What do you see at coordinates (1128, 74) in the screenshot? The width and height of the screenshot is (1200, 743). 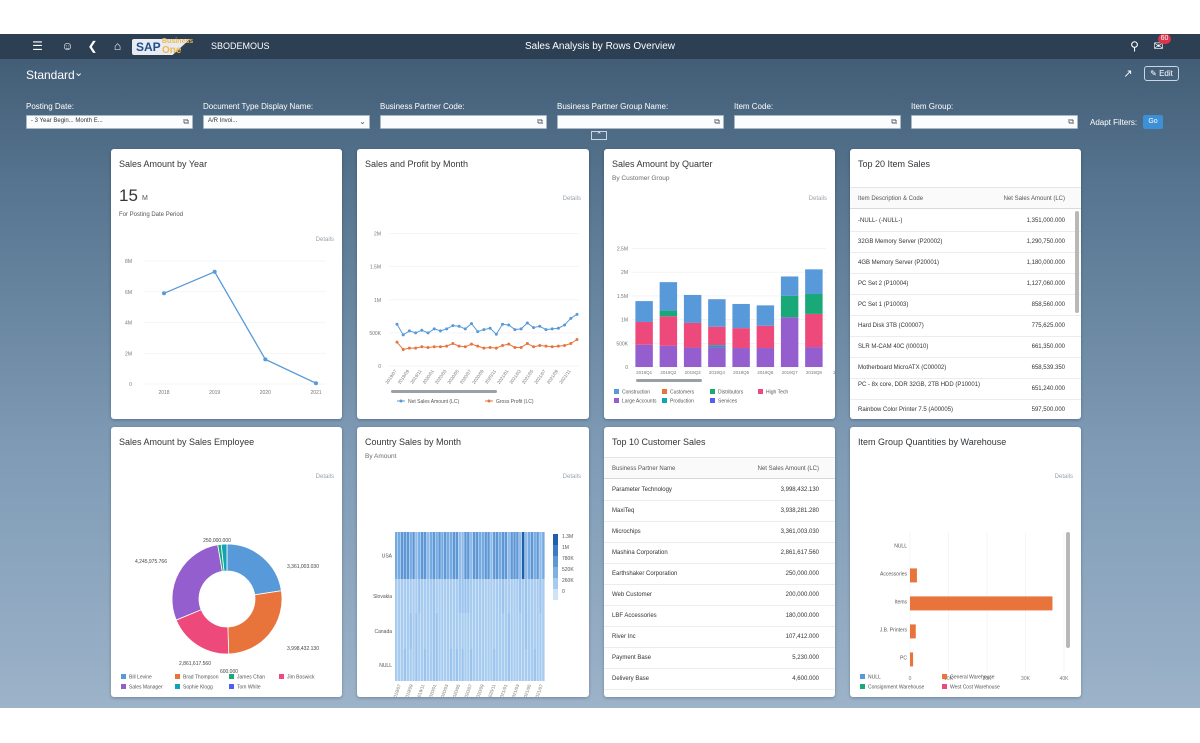 I see `share-icon: ↗` at bounding box center [1128, 74].